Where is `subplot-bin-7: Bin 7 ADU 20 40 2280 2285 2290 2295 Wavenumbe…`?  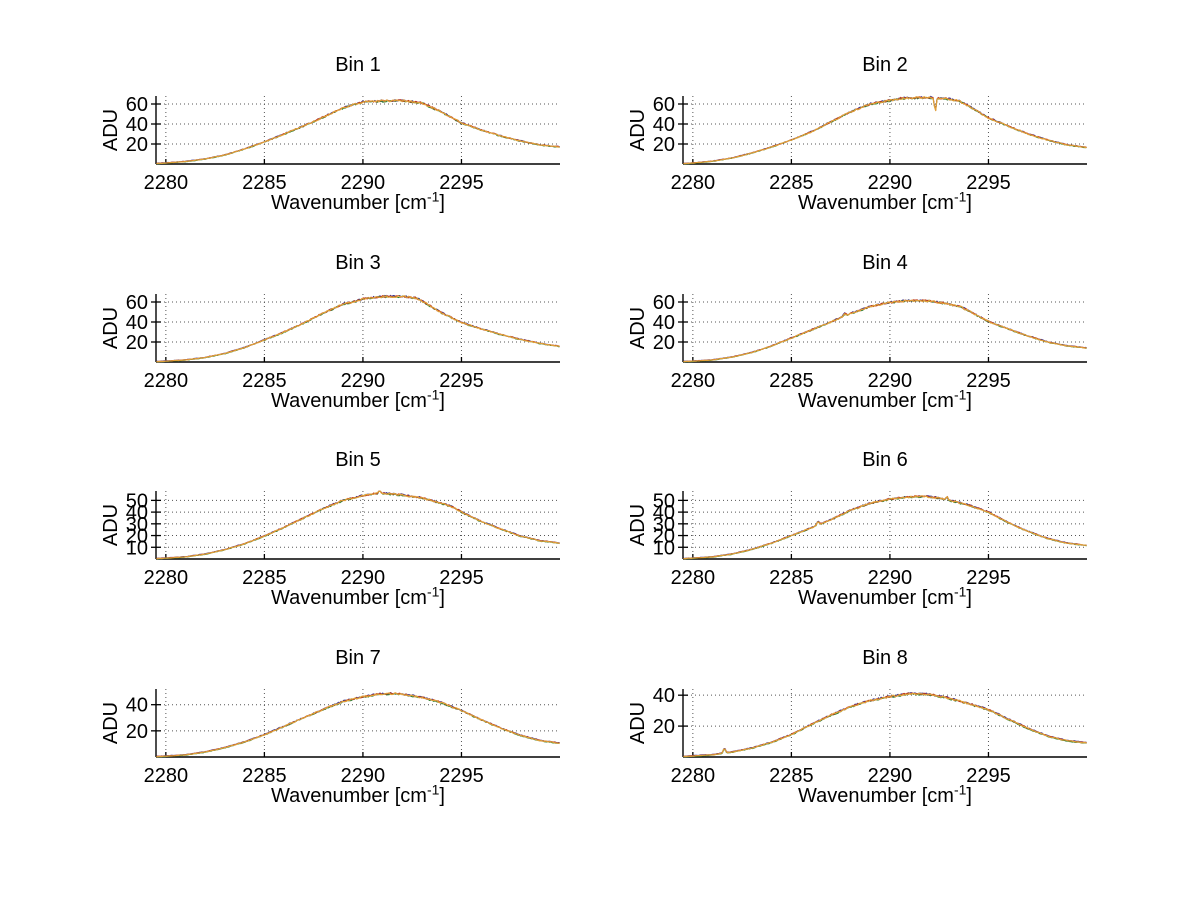
subplot-bin-7: Bin 7 ADU 20 40 2280 2285 2290 2295 Wavenumbe… is located at coordinates (296, 752).